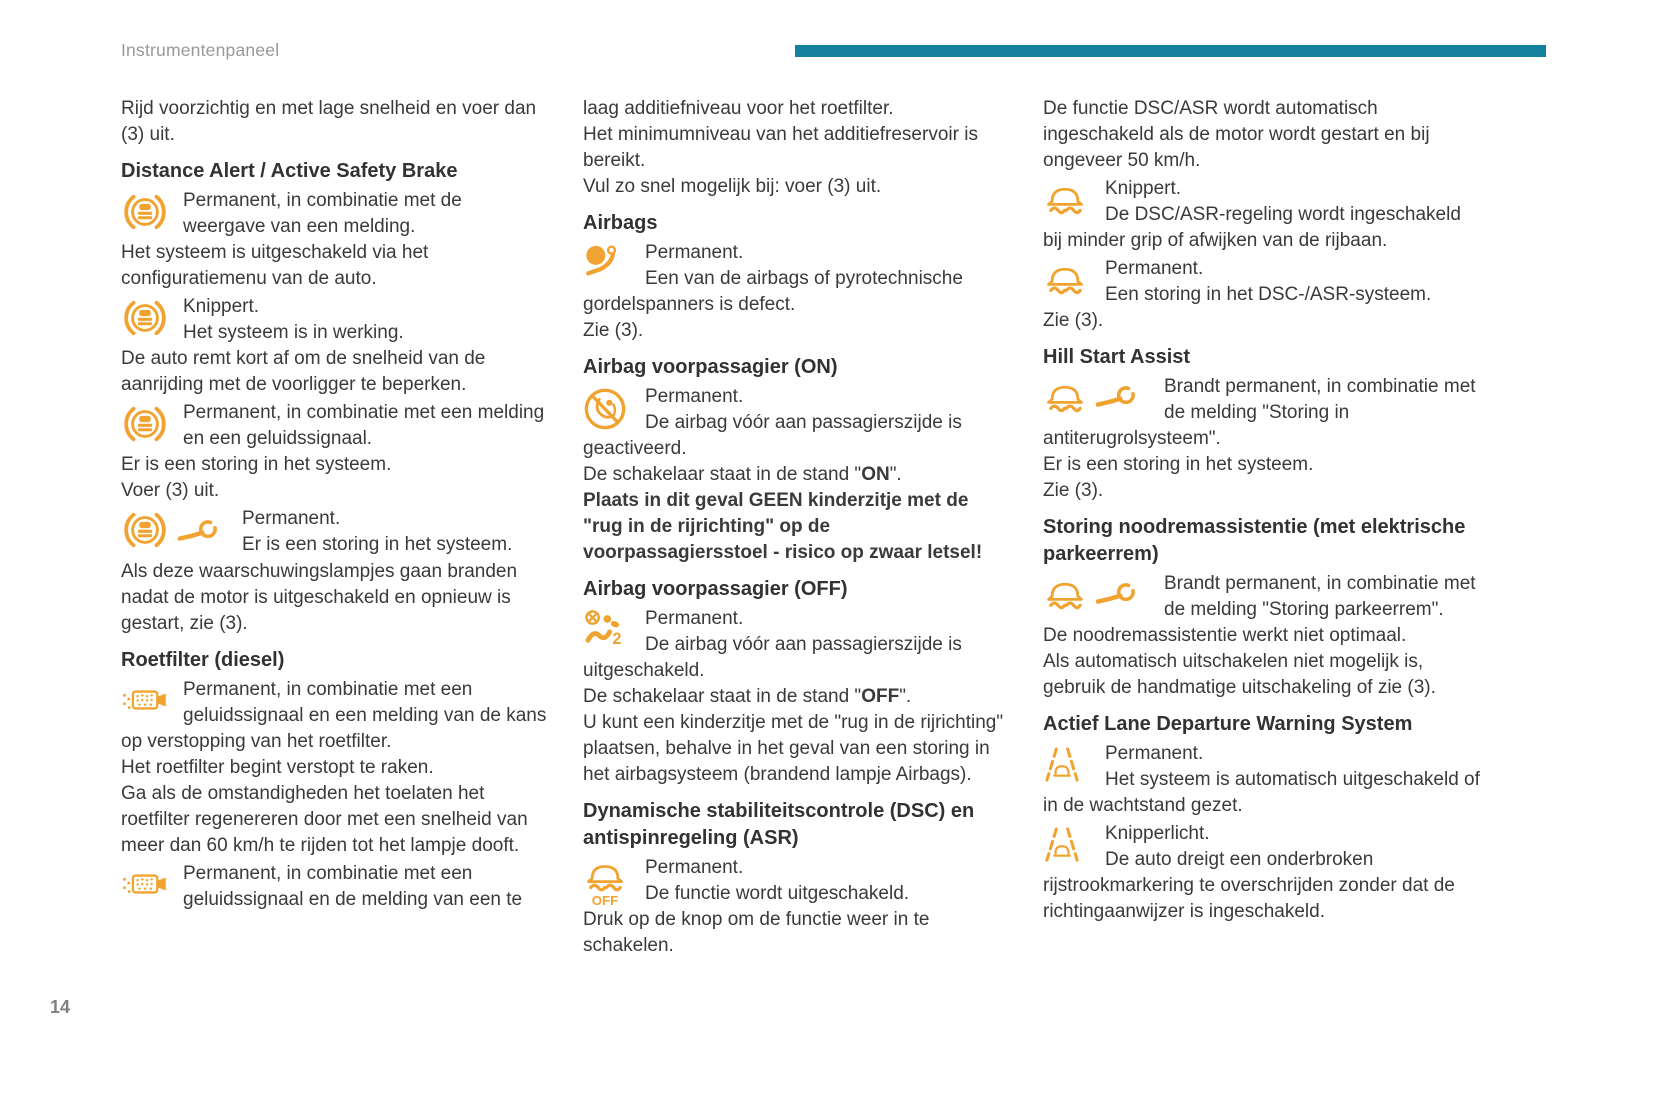 Image resolution: width=1654 pixels, height=1103 pixels. Describe the element at coordinates (293, 332) in the screenshot. I see `lamp-description: Het systeem is in werking.` at that location.